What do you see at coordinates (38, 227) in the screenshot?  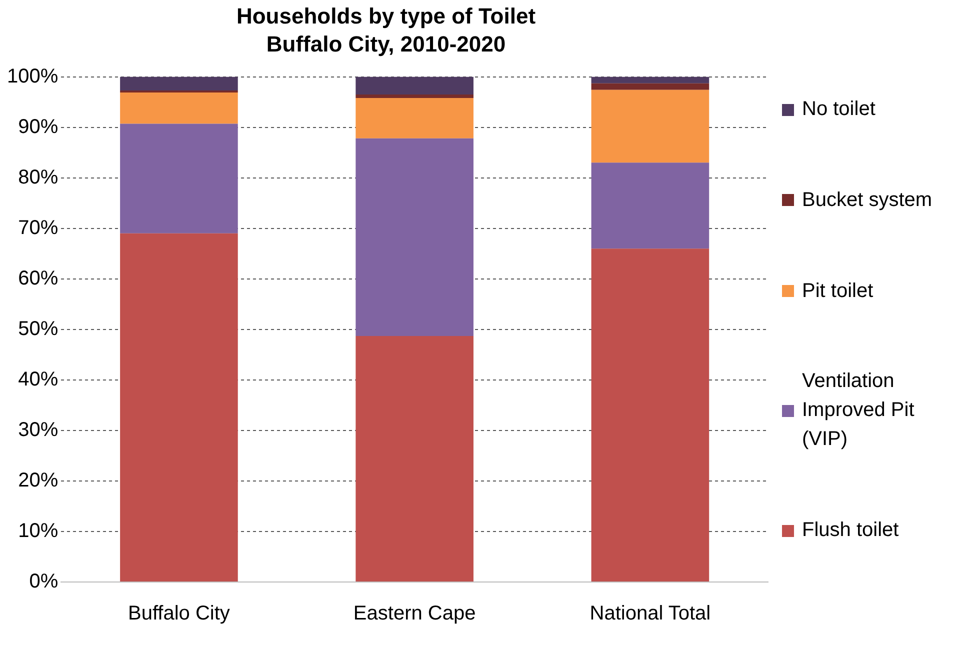 I see `y-tick-label: 70%` at bounding box center [38, 227].